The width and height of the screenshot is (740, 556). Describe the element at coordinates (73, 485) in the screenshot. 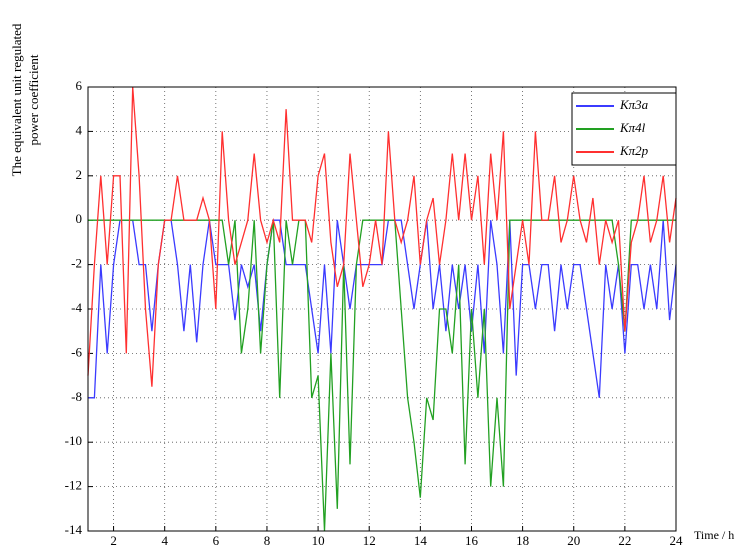

I see `y-tick-label: -12` at that location.